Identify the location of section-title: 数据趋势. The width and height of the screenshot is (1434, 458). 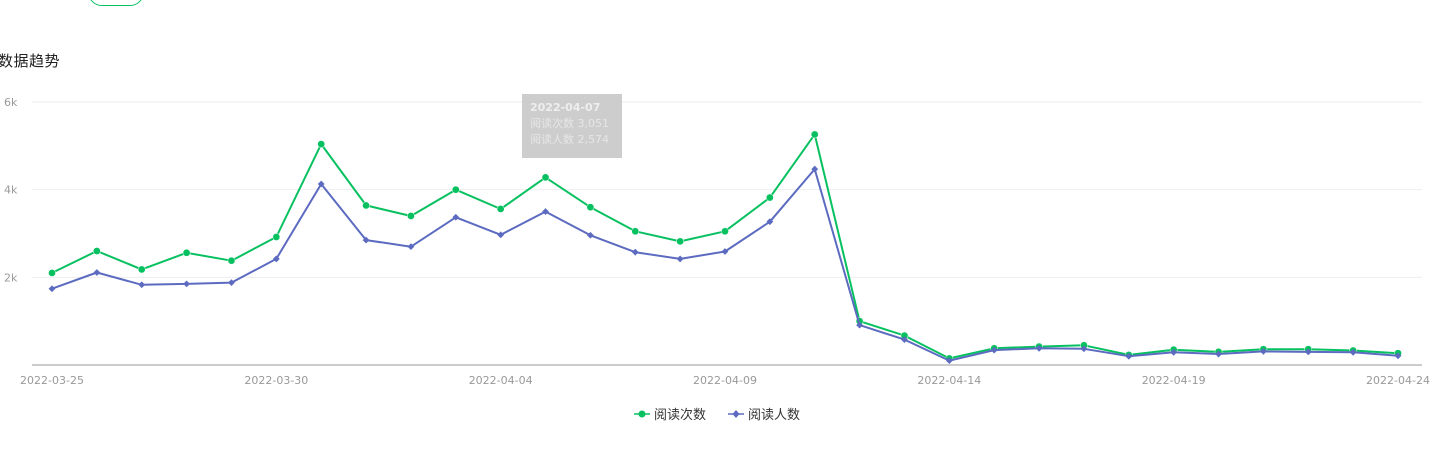
(30, 61).